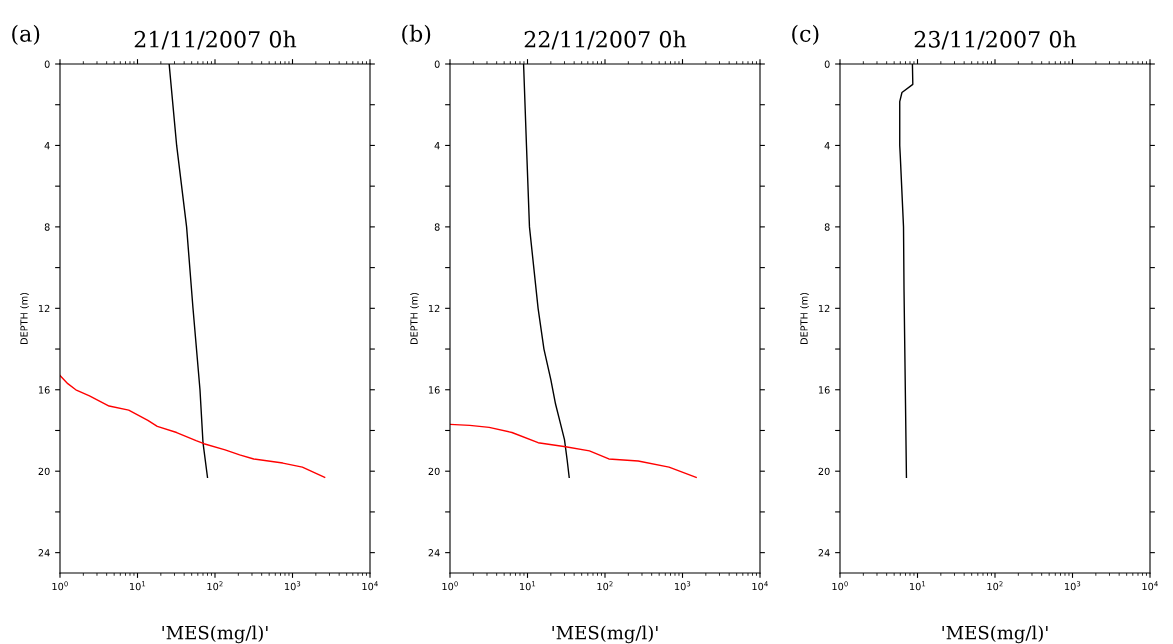 This screenshot has width=1173, height=644. What do you see at coordinates (26, 35) in the screenshot?
I see `text: (a)` at bounding box center [26, 35].